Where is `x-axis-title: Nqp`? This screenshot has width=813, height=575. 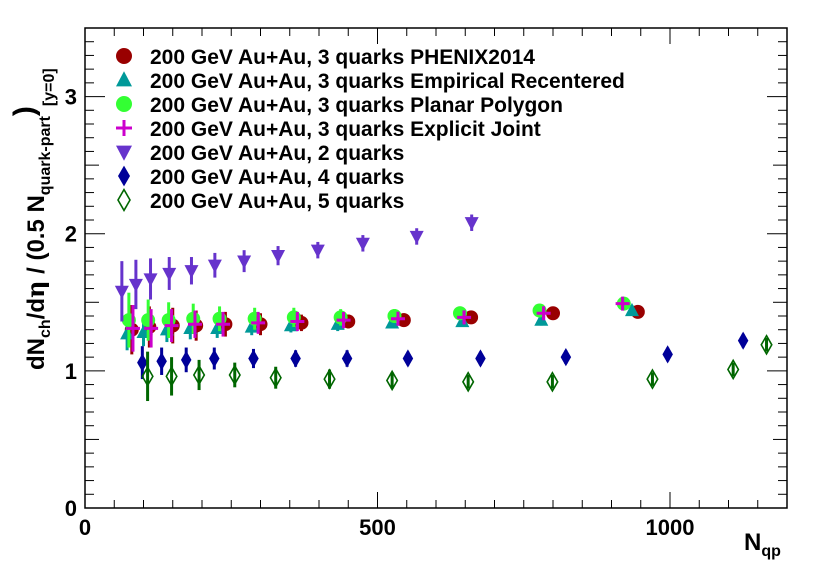
x-axis-title: Nqp is located at coordinates (762, 544).